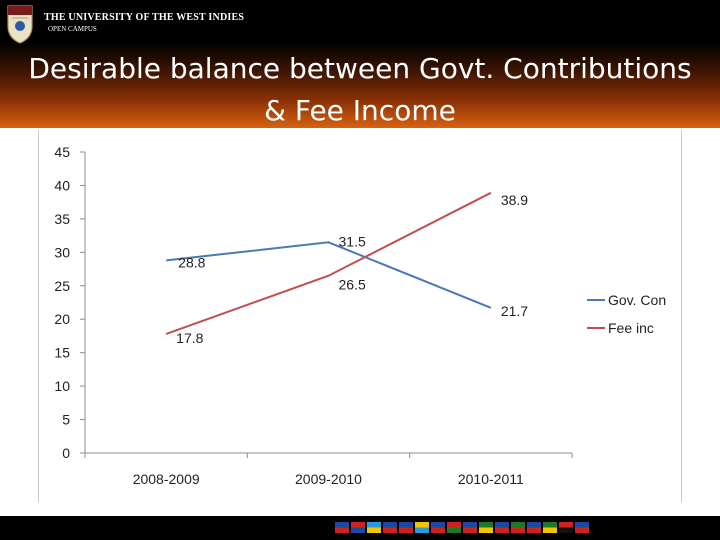 The width and height of the screenshot is (720, 540). I want to click on data-label: 26.5, so click(352, 285).